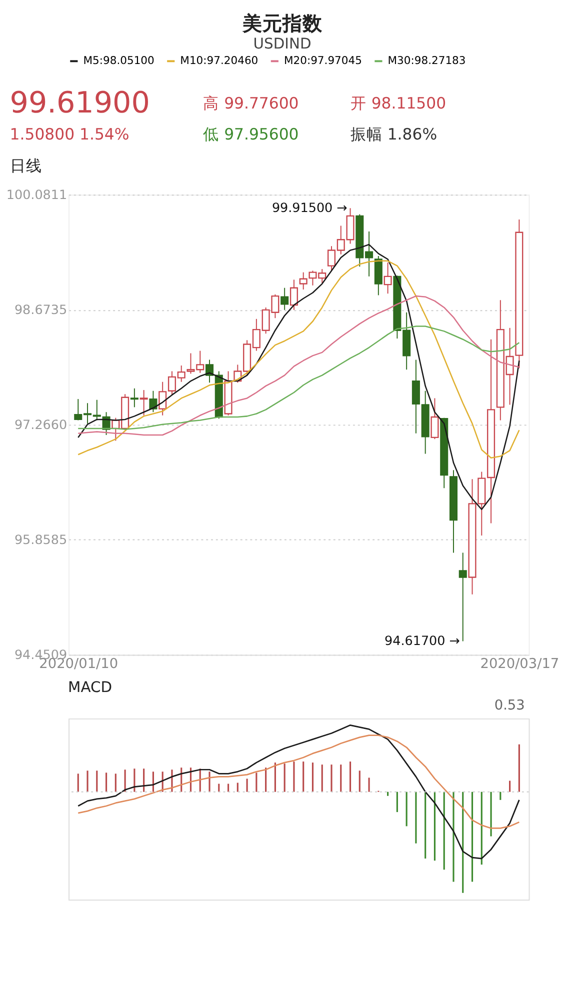 This screenshot has height=1000, width=565. What do you see at coordinates (323, 61) in the screenshot?
I see `legend-label: M20:97.97045` at bounding box center [323, 61].